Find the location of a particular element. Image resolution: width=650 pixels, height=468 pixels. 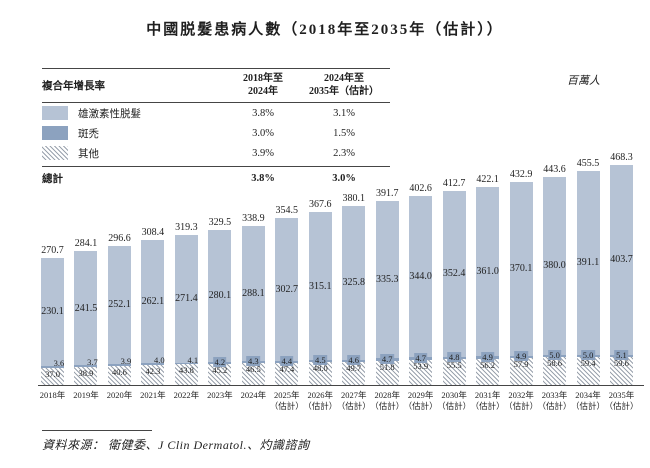

x-axis-year: 2028年 is located at coordinates (387, 395).